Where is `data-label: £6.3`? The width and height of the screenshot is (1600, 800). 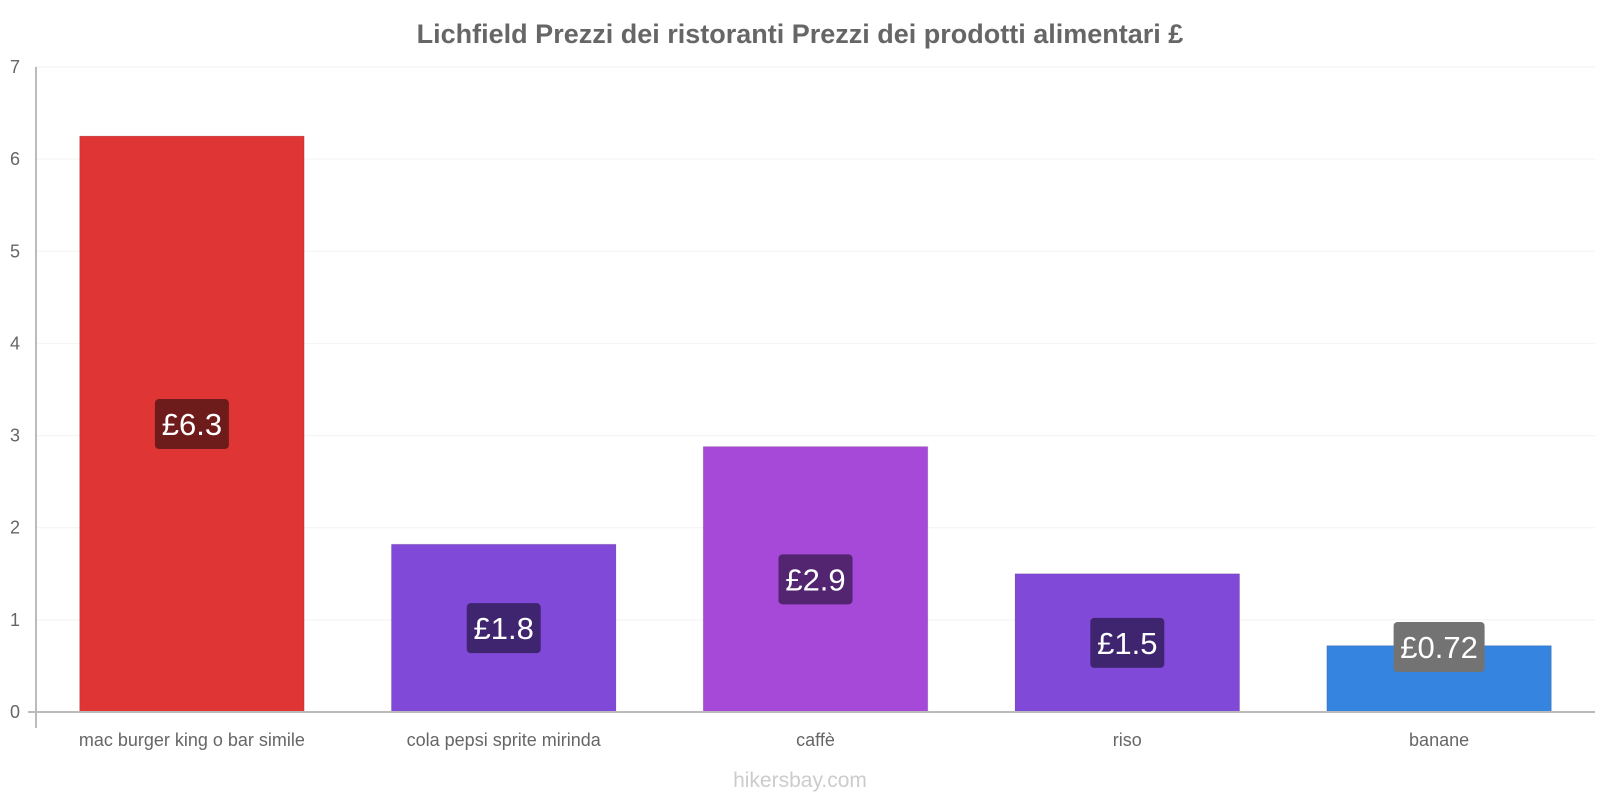 data-label: £6.3 is located at coordinates (192, 424).